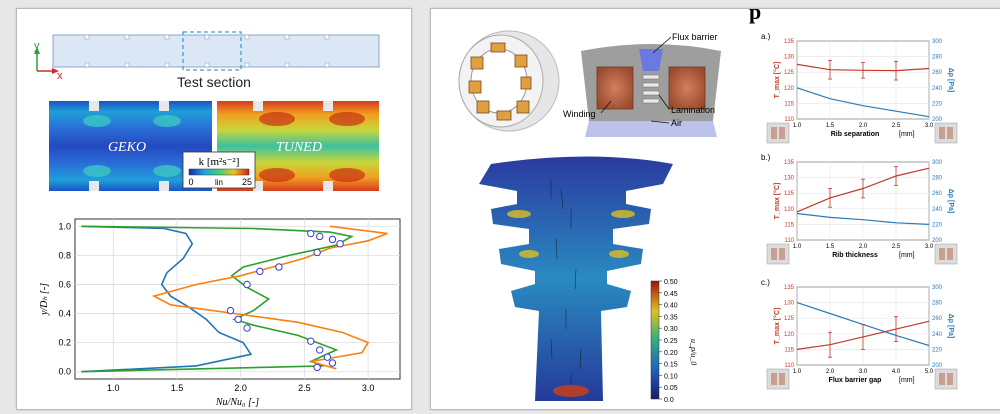 The image size is (1000, 414). What do you see at coordinates (766, 157) in the screenshot?
I see `param-panel-label: b.)` at bounding box center [766, 157].